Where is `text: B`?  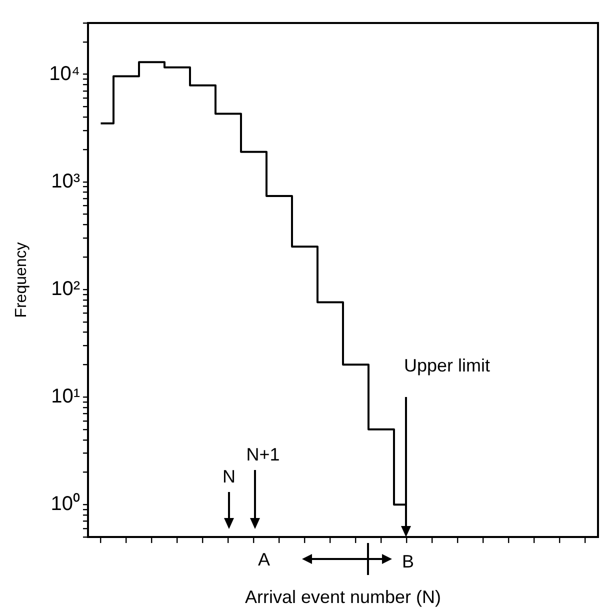
text: B is located at coordinates (408, 562).